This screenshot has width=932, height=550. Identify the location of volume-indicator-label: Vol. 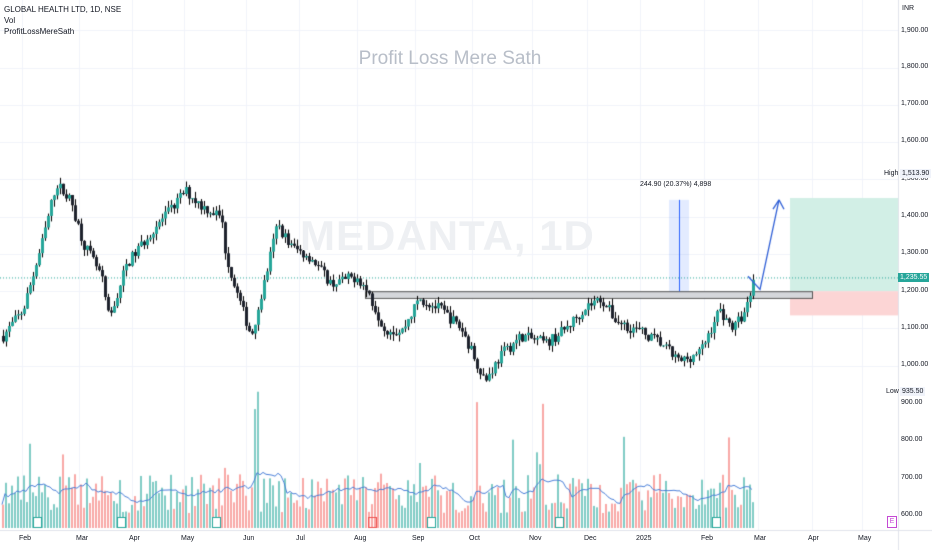
(10, 20).